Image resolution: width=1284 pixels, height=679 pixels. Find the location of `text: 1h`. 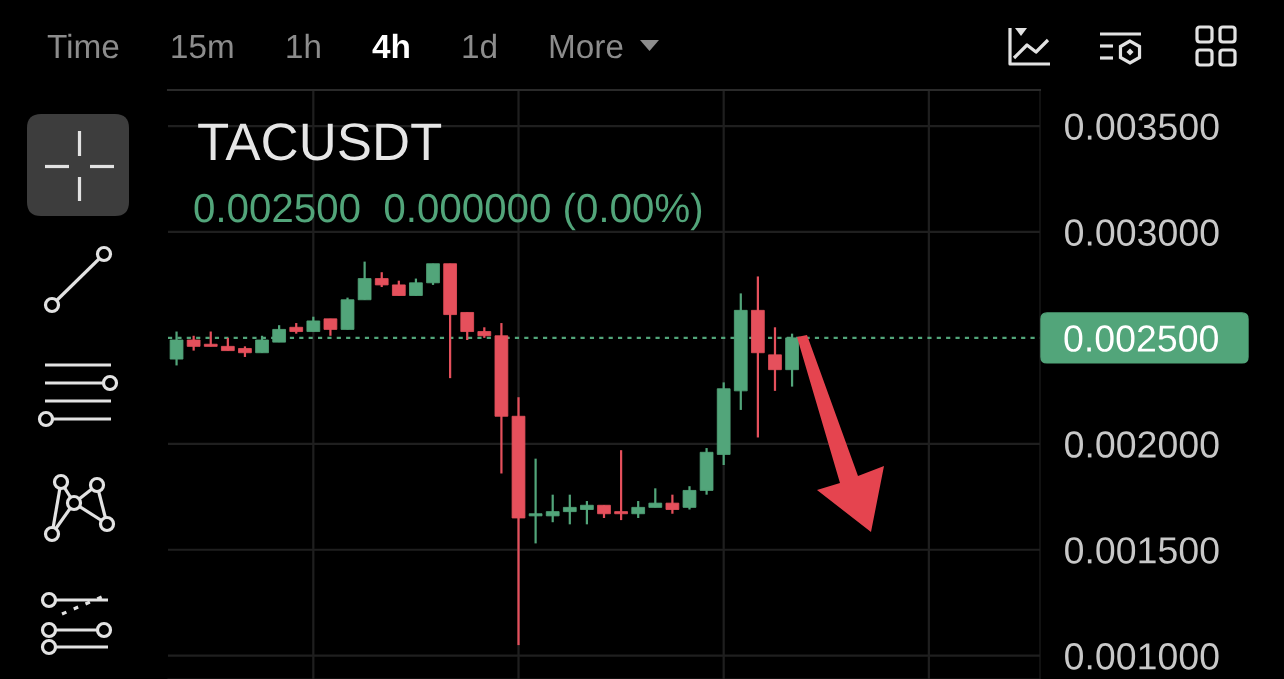

text: 1h is located at coordinates (303, 45).